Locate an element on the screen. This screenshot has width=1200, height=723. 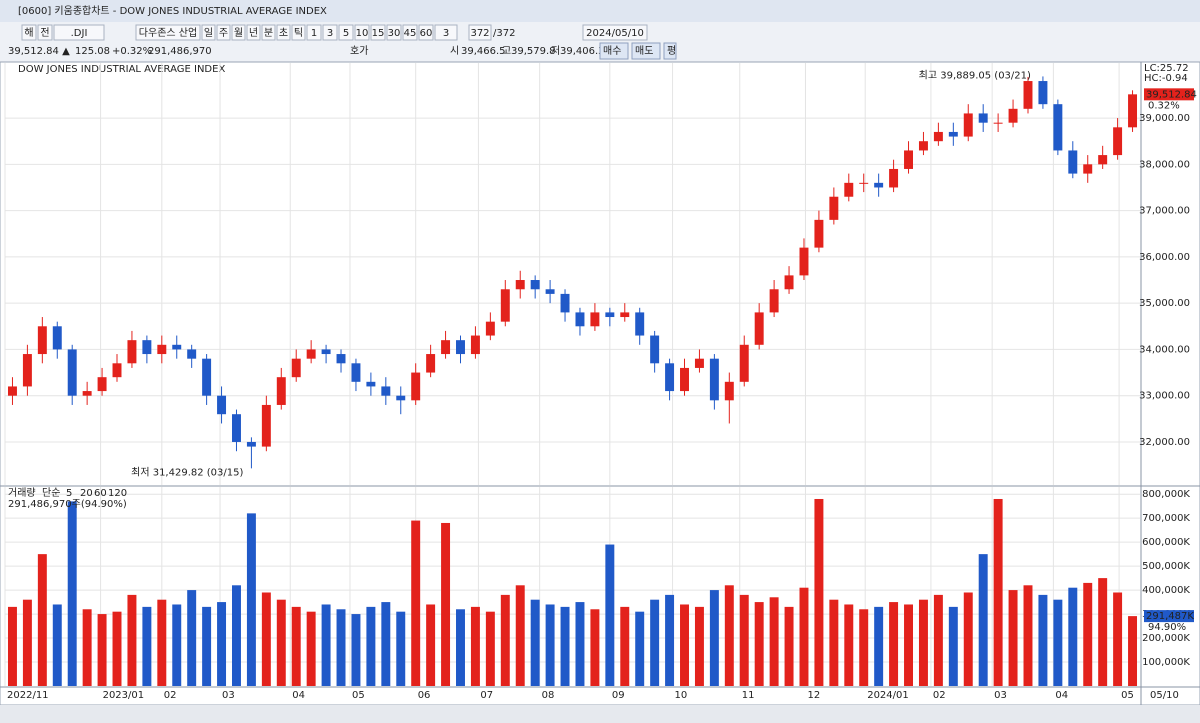
x-tick-label: 06 is located at coordinates (424, 695).